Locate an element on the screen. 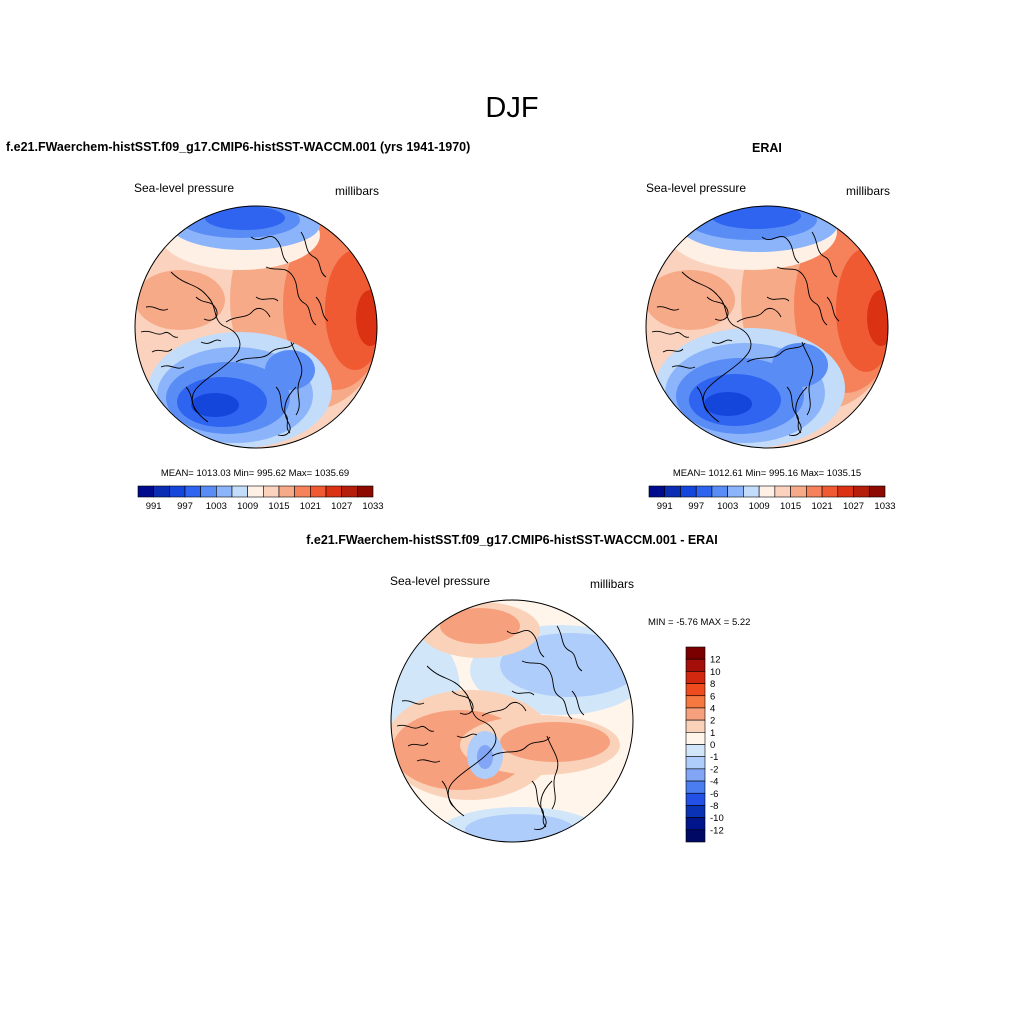  figure-title: DJF is located at coordinates (512, 108).